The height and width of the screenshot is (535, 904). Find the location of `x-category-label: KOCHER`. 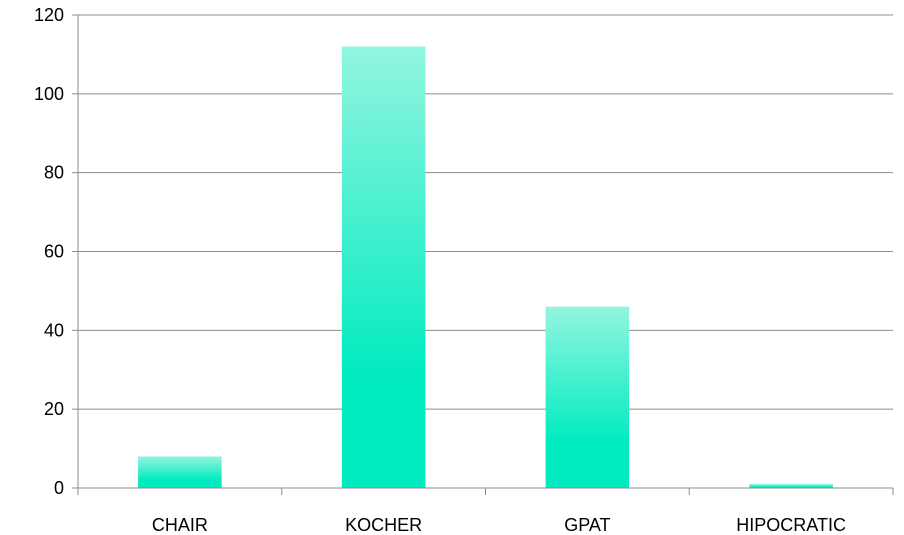

x-category-label: KOCHER is located at coordinates (383, 525).